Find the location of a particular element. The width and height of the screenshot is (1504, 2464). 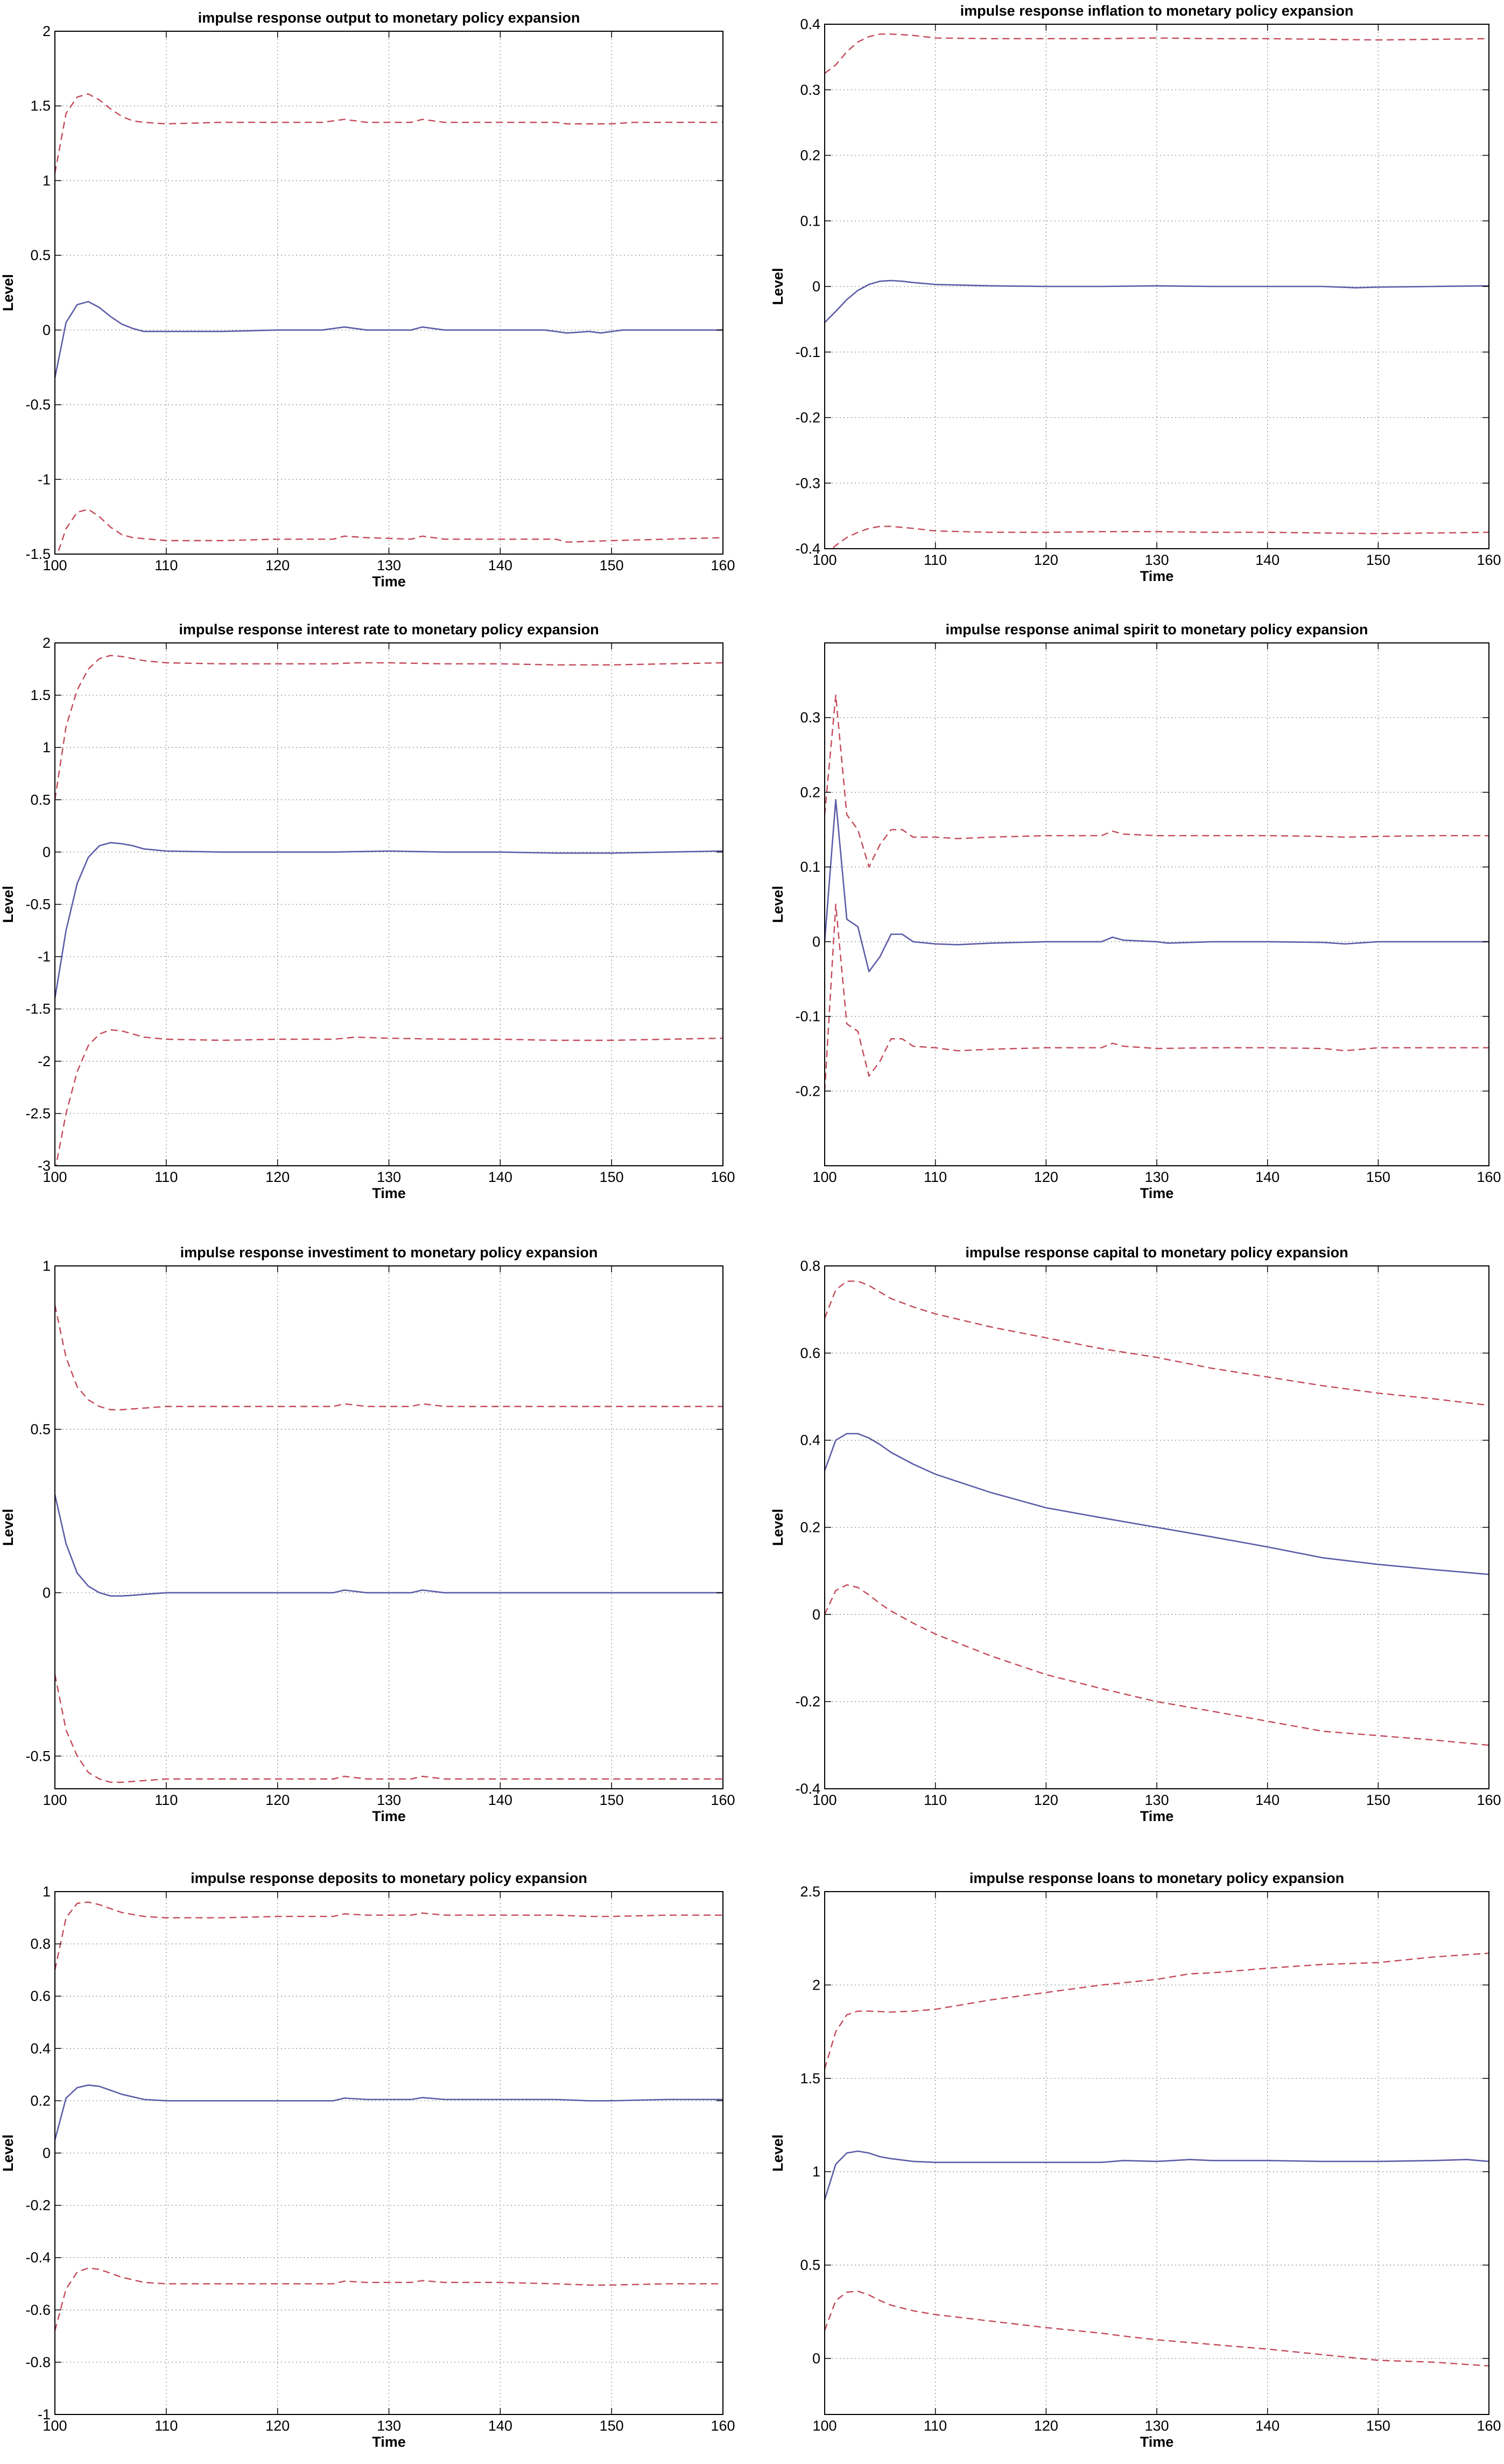

y-tick-label--0-8: -0.8 is located at coordinates (38, 2362).